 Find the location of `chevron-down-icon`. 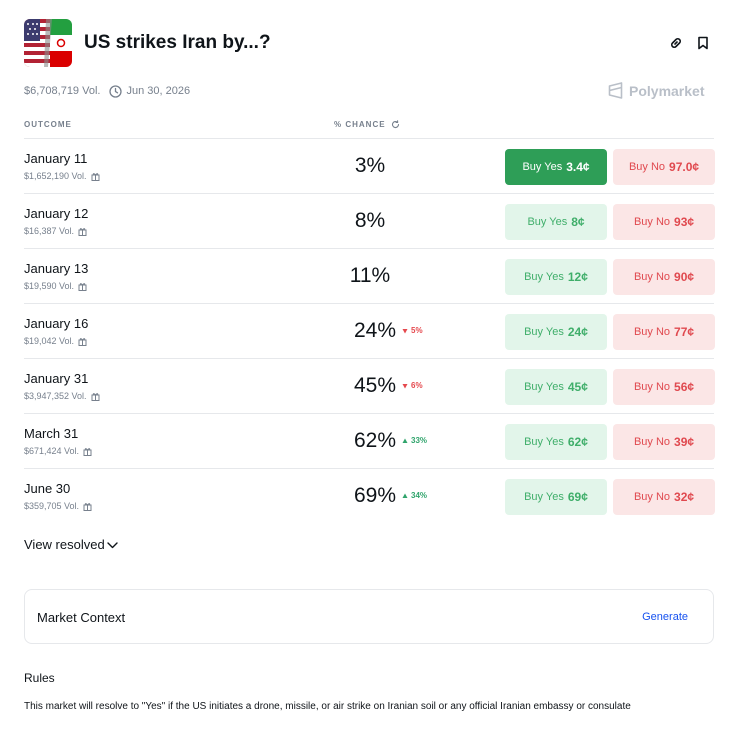

chevron-down-icon is located at coordinates (112, 544).